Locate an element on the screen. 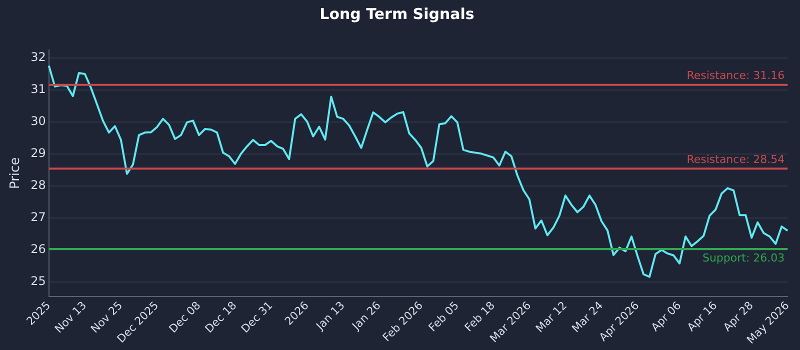 The height and width of the screenshot is (350, 800). x-tick-label: Dec 08 is located at coordinates (185, 317).